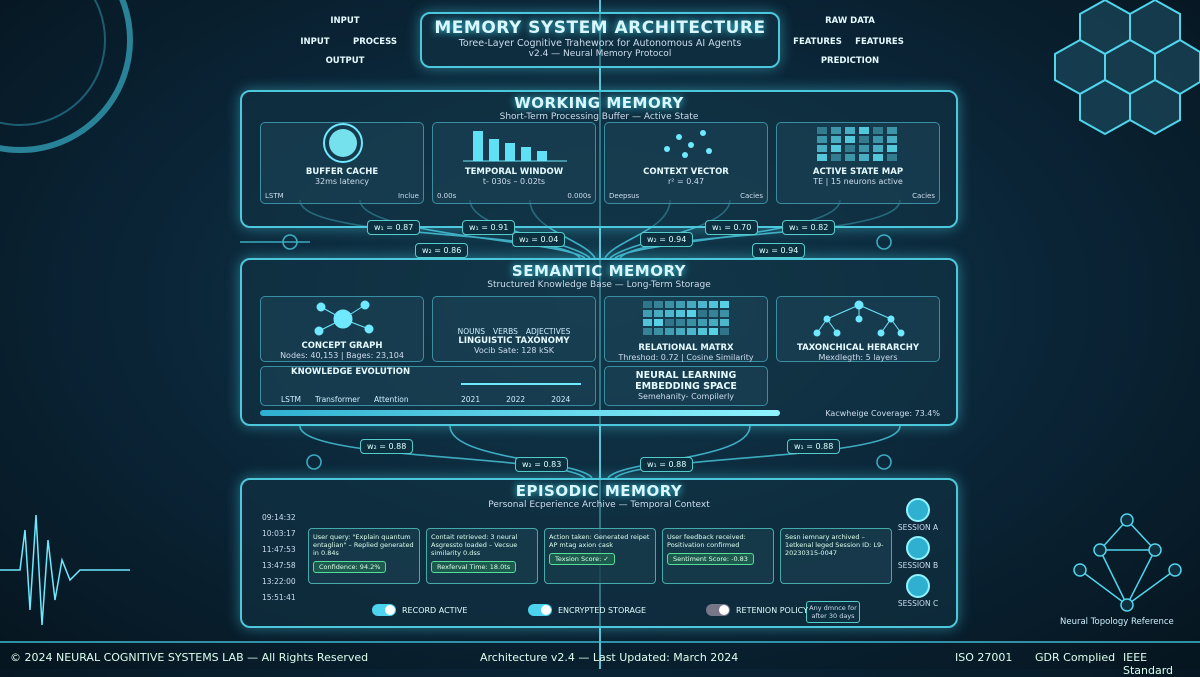 The image size is (1200, 677). I want to click on footer-badge: GDR Complied, so click(1075, 657).